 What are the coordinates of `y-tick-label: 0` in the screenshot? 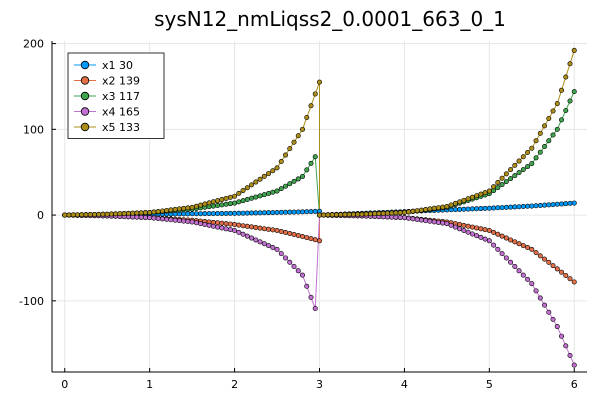 It's located at (40, 215).